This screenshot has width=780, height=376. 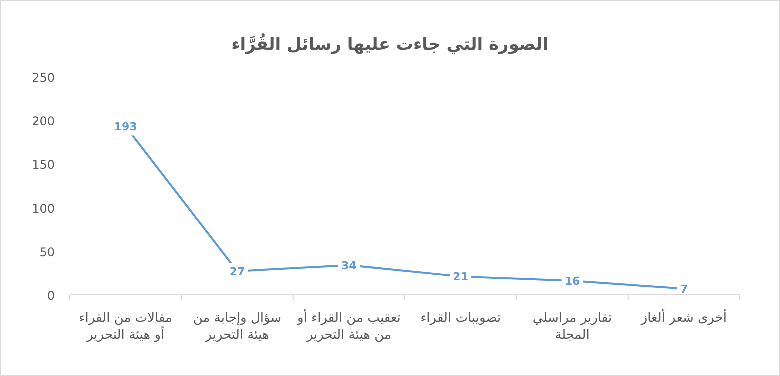 I want to click on xtick: تقارير مراسلي المجلة, so click(x=572, y=327).